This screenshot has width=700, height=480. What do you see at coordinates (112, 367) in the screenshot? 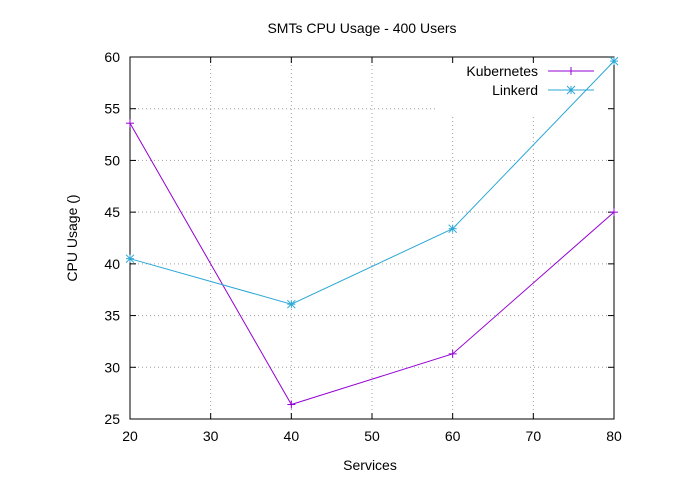
I see `y-tick-label: 30` at bounding box center [112, 367].